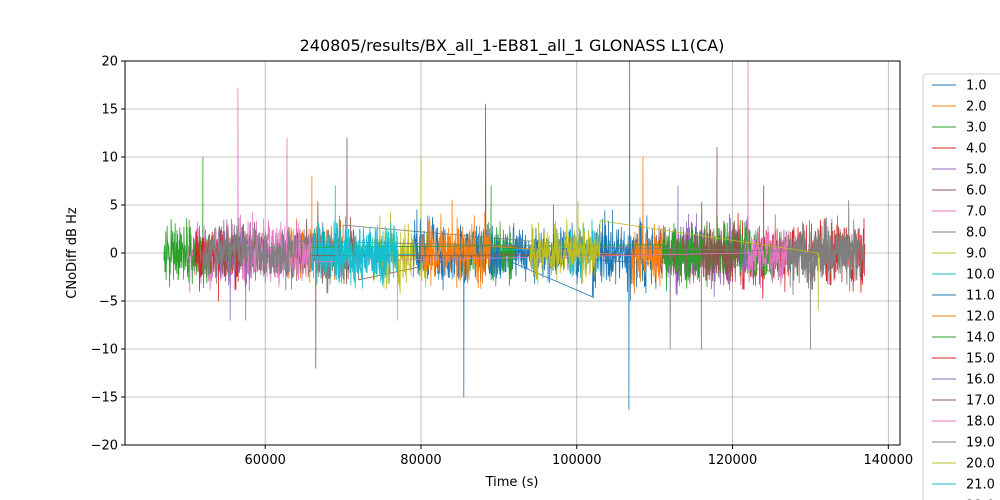 The image size is (1000, 500). Describe the element at coordinates (888, 460) in the screenshot. I see `x-tick-label: 140000` at that location.